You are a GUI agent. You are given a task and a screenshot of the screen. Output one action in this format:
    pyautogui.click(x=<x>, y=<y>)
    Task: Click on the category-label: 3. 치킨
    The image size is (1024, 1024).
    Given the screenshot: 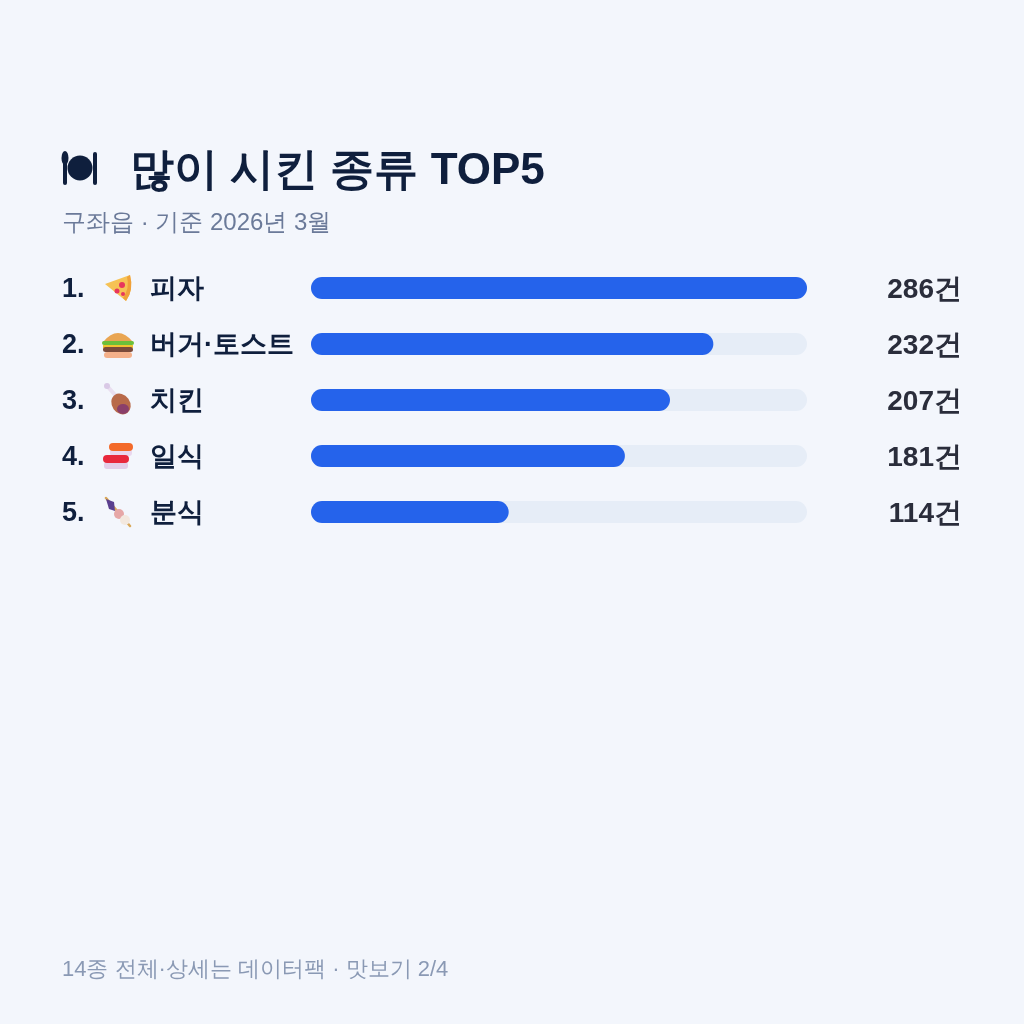 What is the action you would take?
    pyautogui.click(x=133, y=400)
    